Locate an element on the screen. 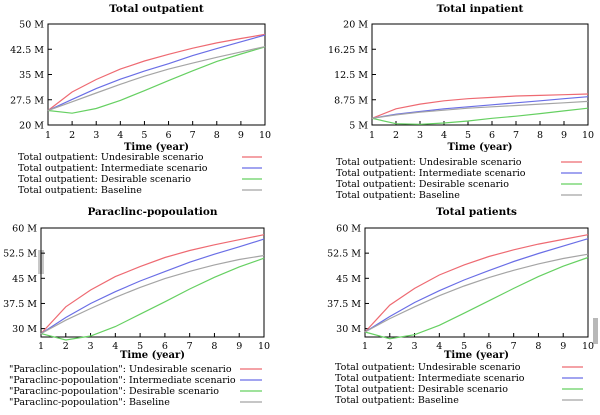 The image size is (600, 415). y-tick-label: 50 M is located at coordinates (31, 25).